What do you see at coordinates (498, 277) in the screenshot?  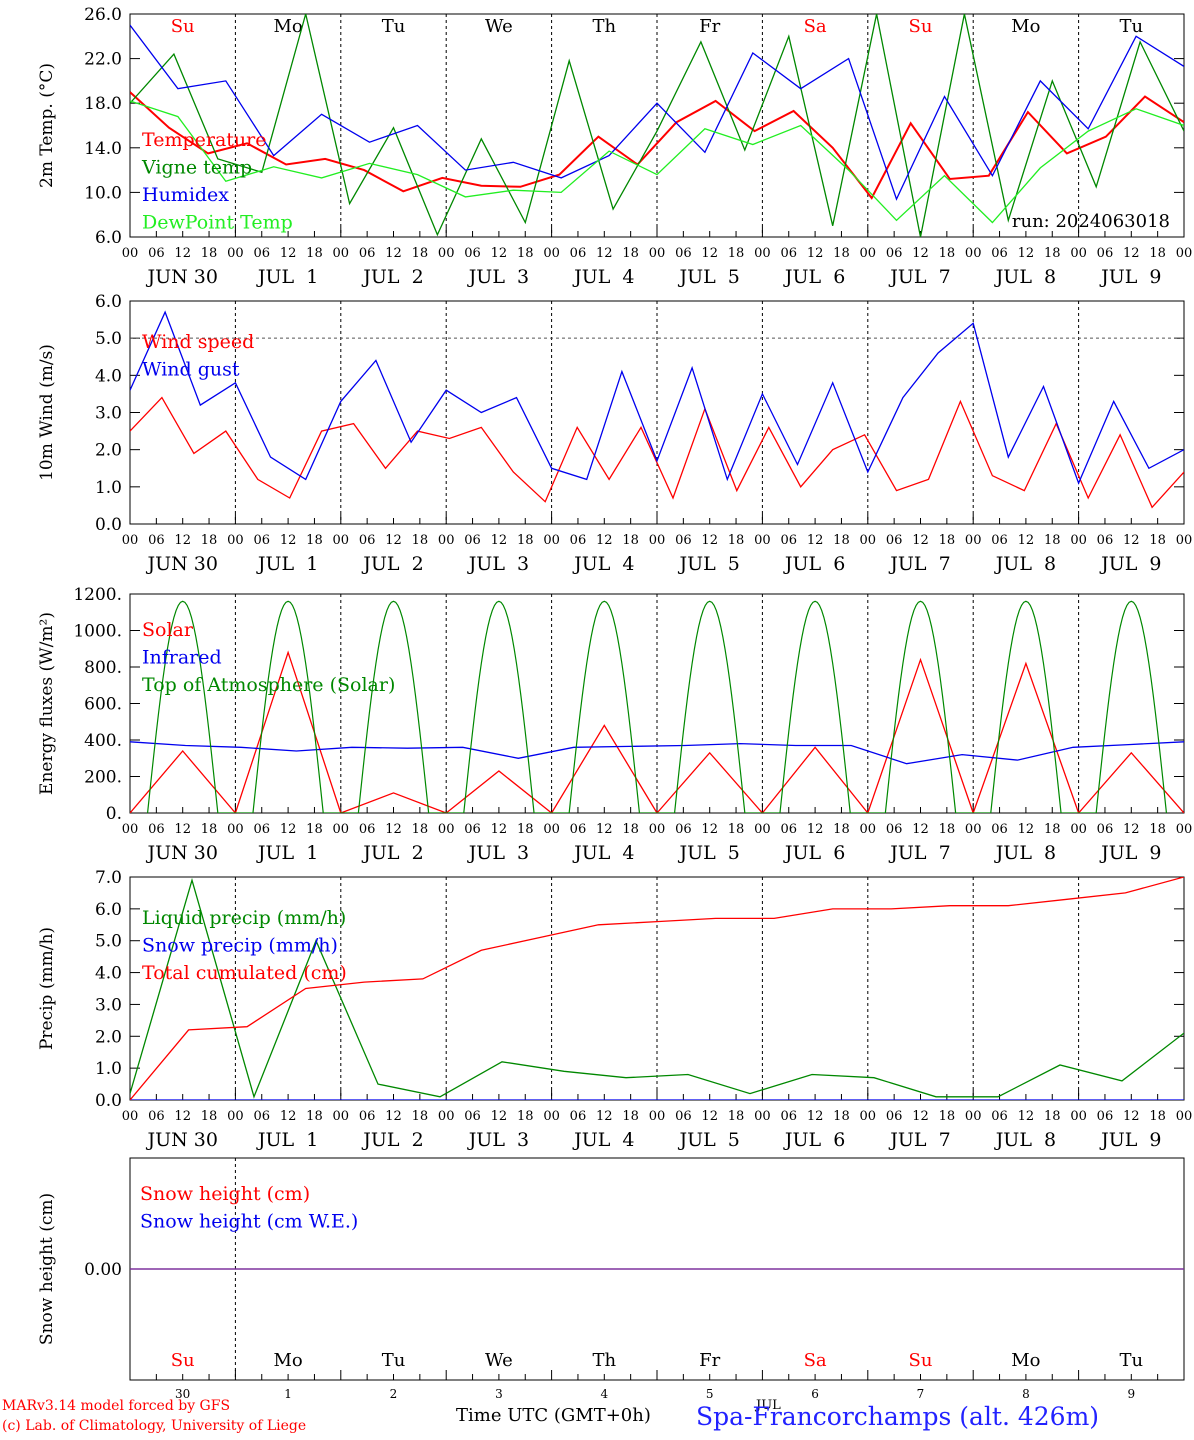 I see `date-label: JUL 3` at bounding box center [498, 277].